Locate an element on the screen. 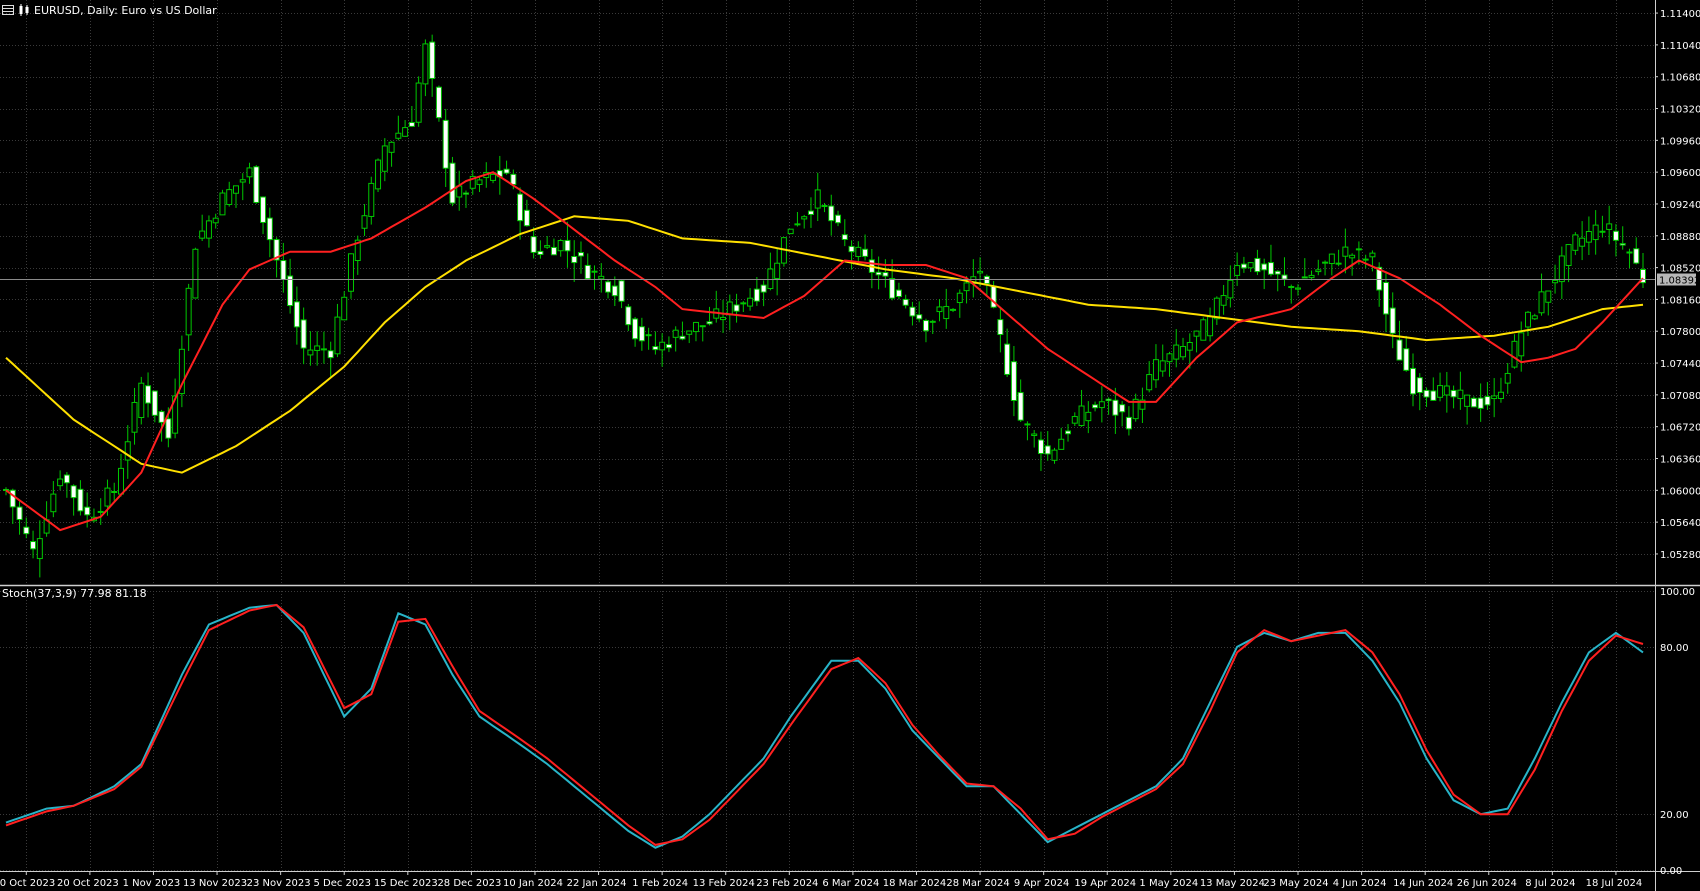 This screenshot has width=1700, height=891. time-tick-label: 23 May 2024 is located at coordinates (1295, 883).